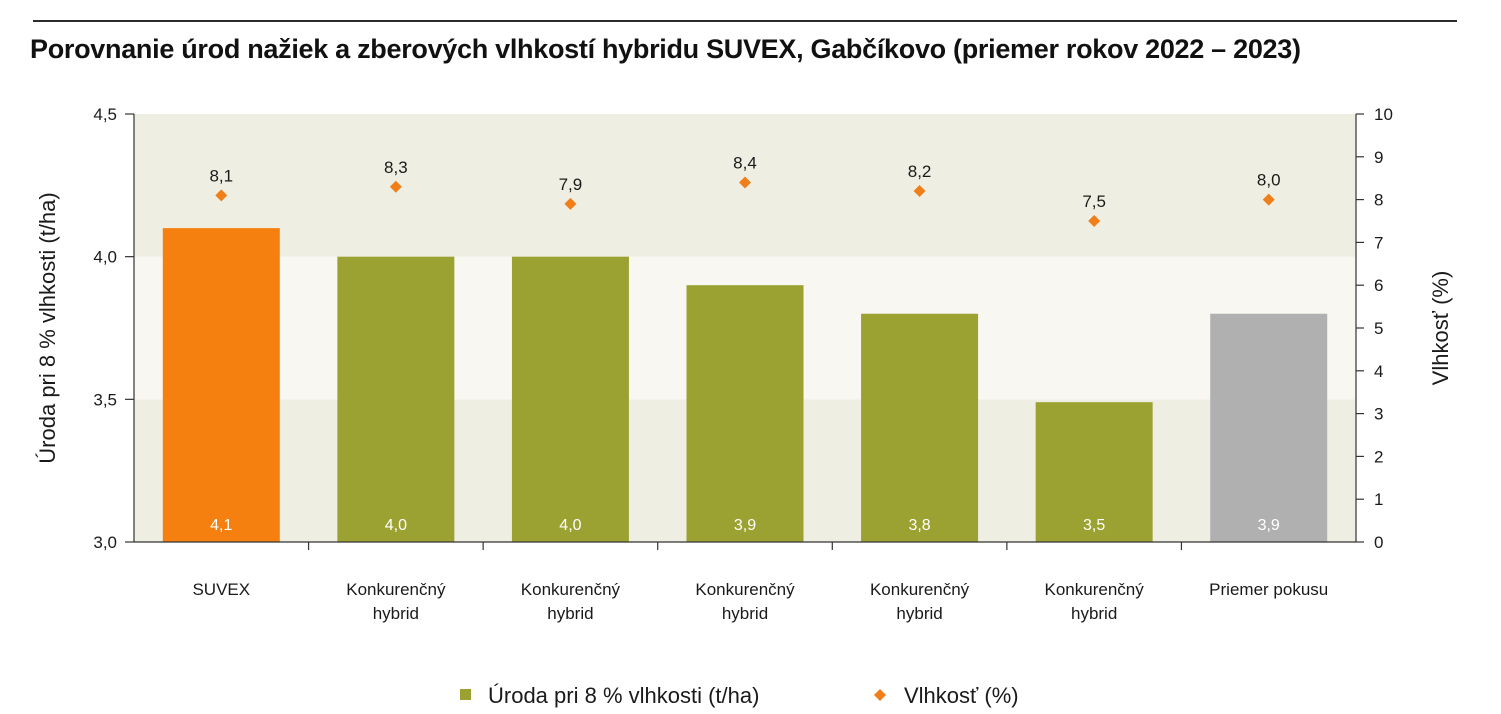  Describe the element at coordinates (396, 167) in the screenshot. I see `moisture-value-label-2: 8,3` at that location.